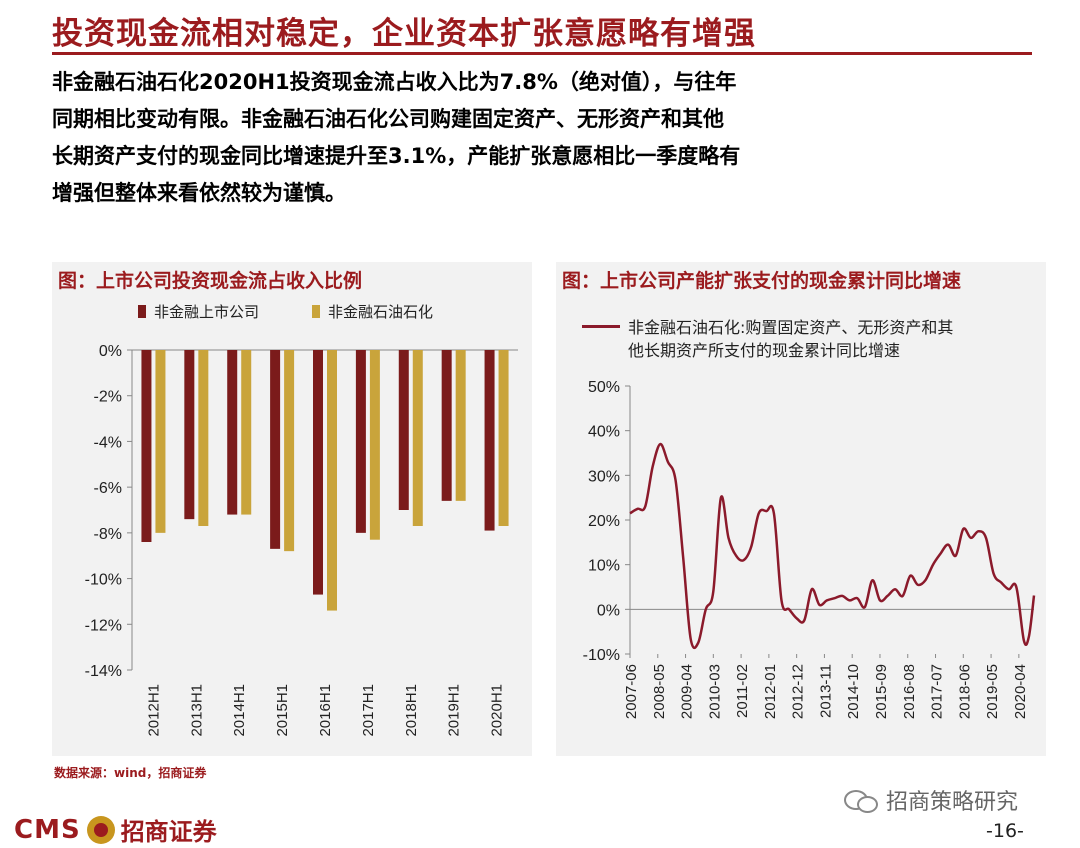 Image resolution: width=1080 pixels, height=848 pixels. What do you see at coordinates (714, 691) in the screenshot?
I see `line-x-tick-label: 2010-03` at bounding box center [714, 691].